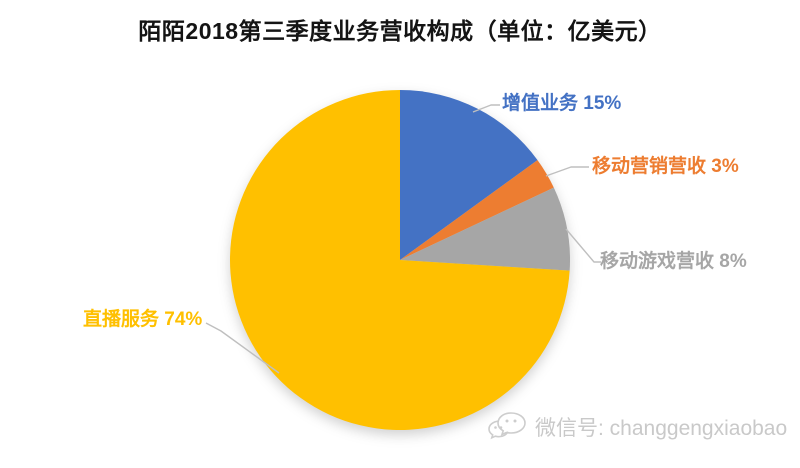 Image resolution: width=800 pixels, height=468 pixels. What do you see at coordinates (143, 319) in the screenshot?
I see `pie-label-live-streaming: 直播服务 74%` at bounding box center [143, 319].